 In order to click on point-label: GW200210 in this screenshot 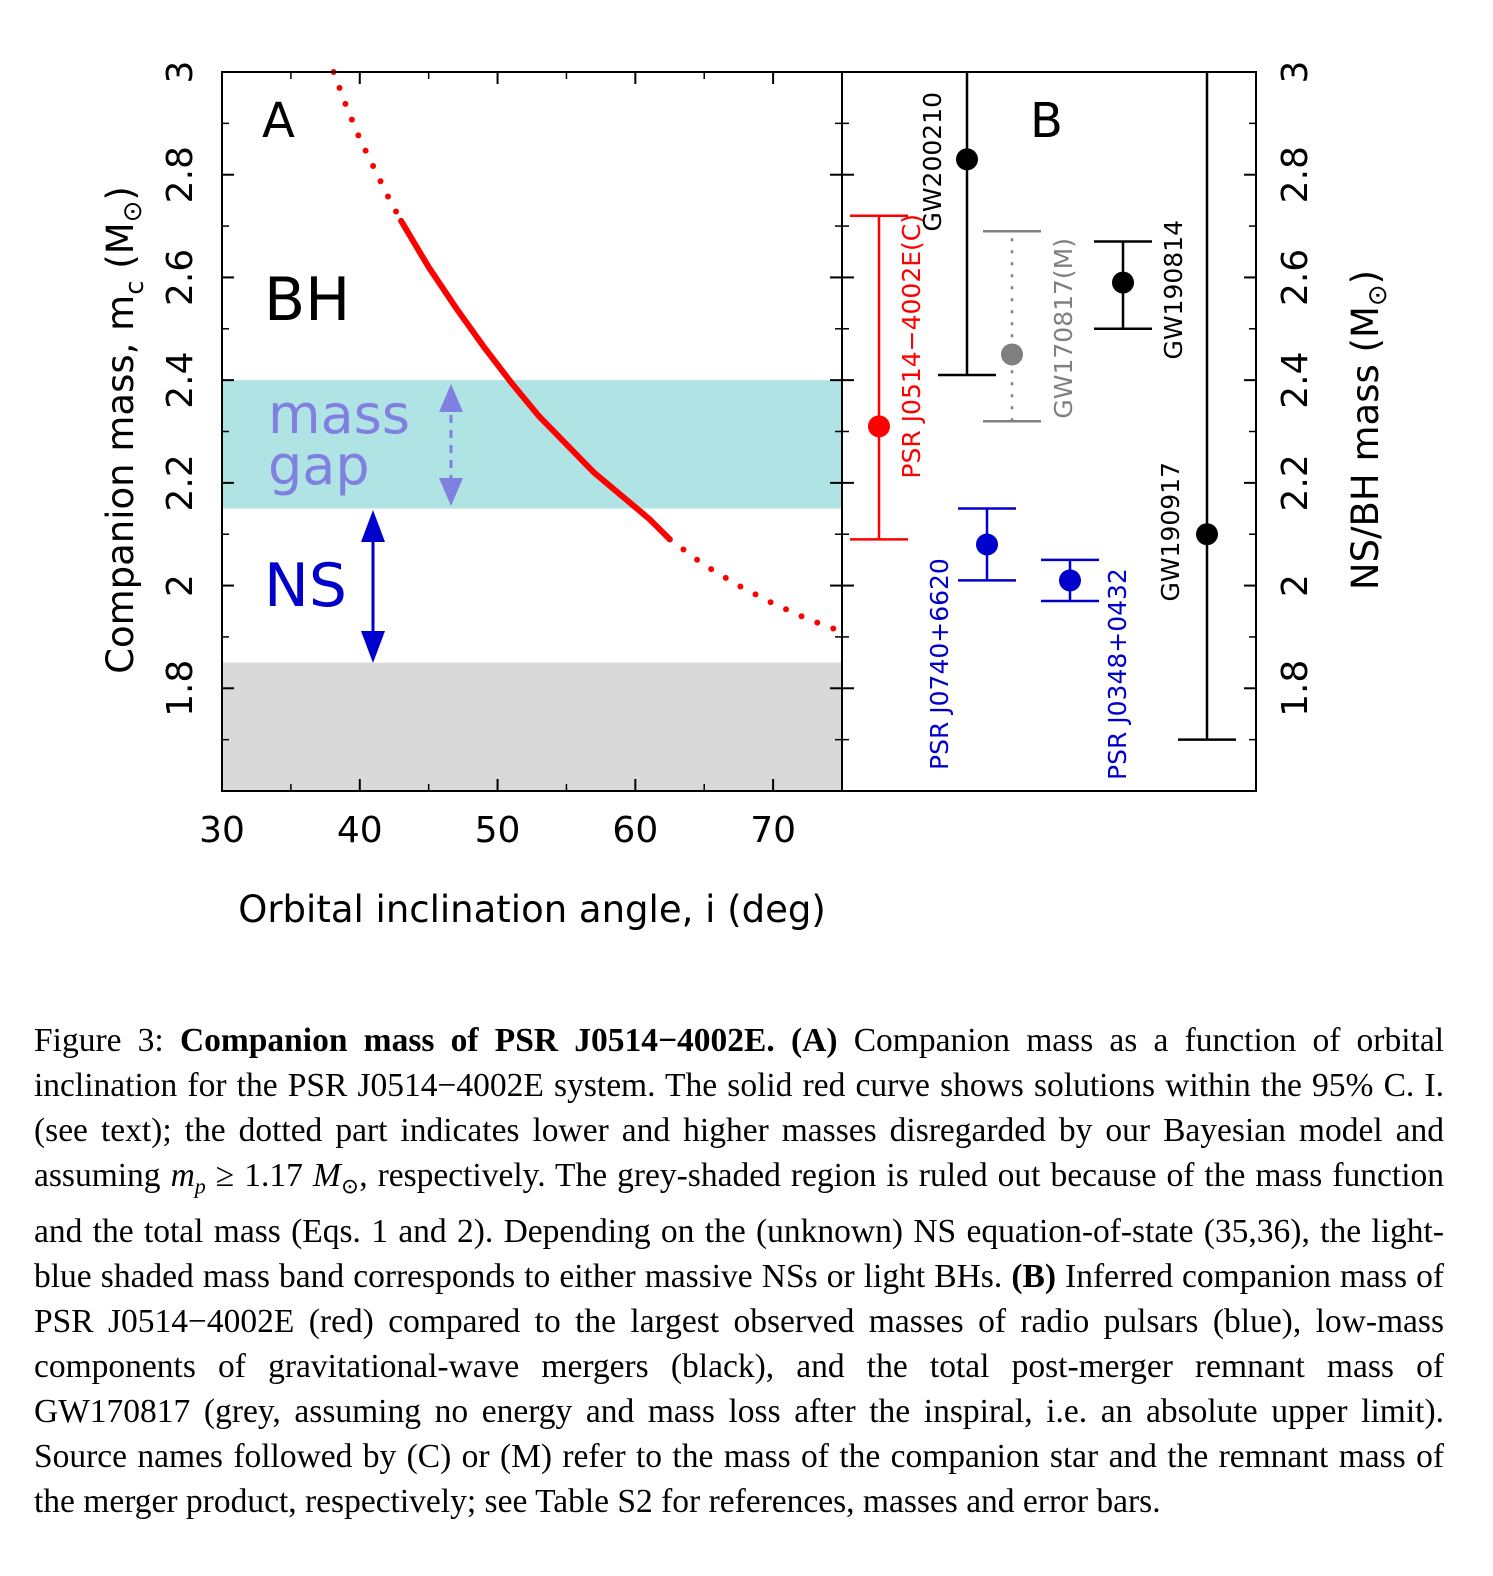, I will do `click(932, 162)`.